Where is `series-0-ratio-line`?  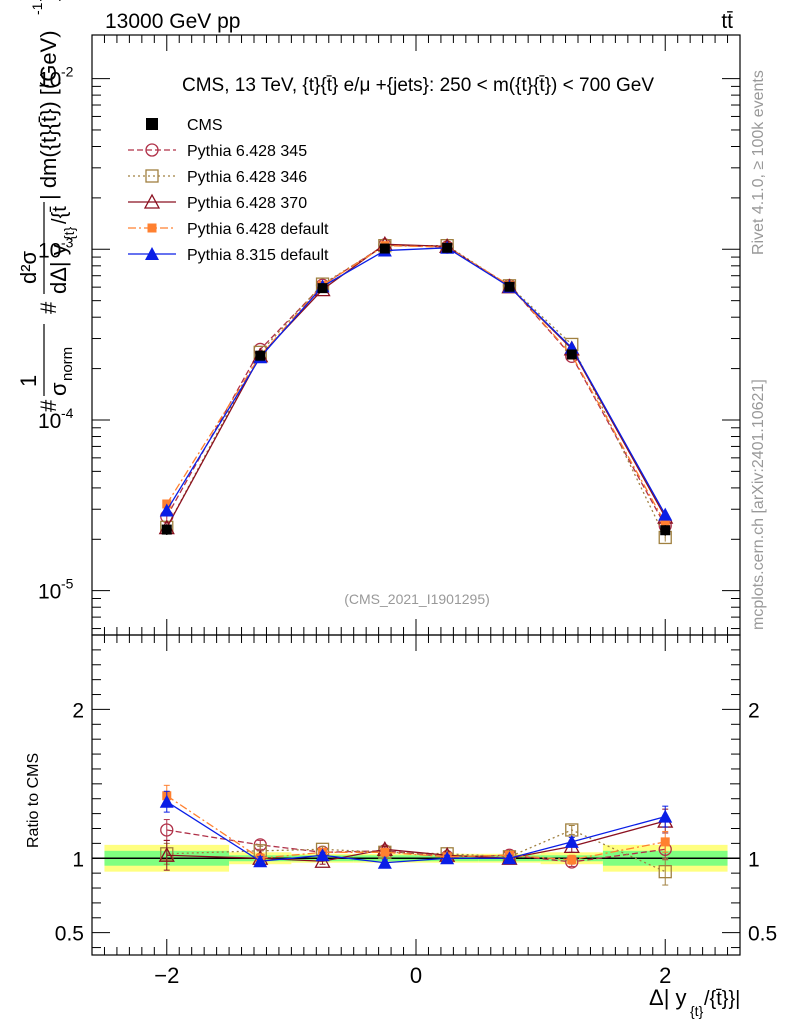
series-0-ratio-line is located at coordinates (416, 846).